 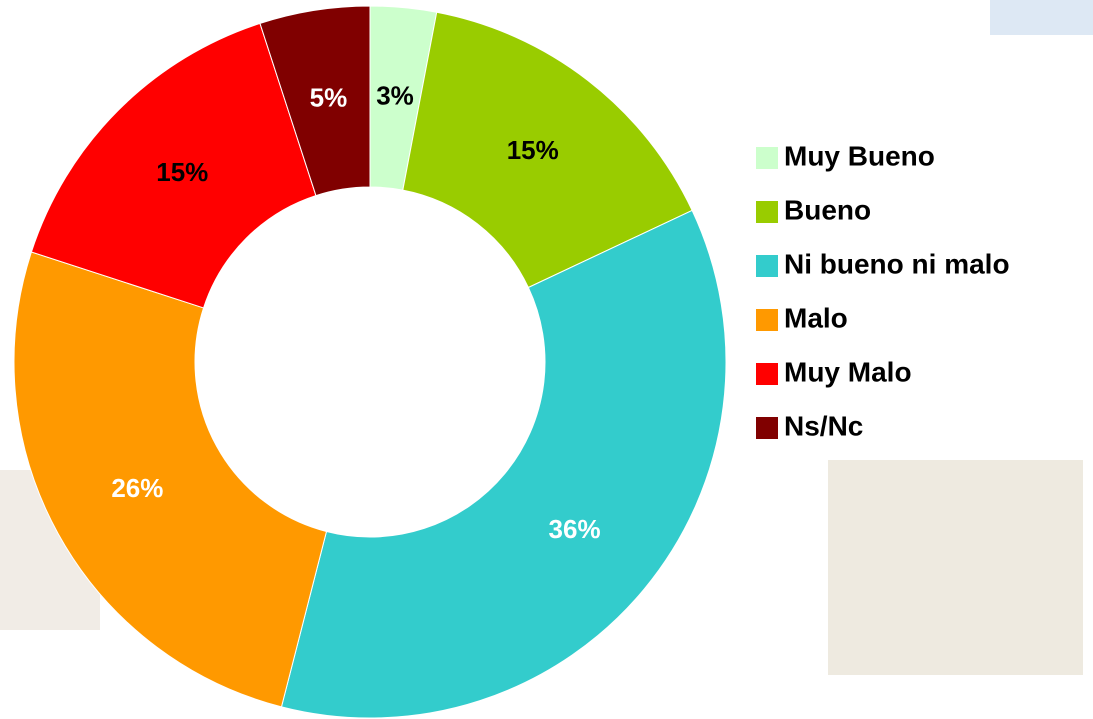 I want to click on legend-label: Muy Malo, so click(x=848, y=371).